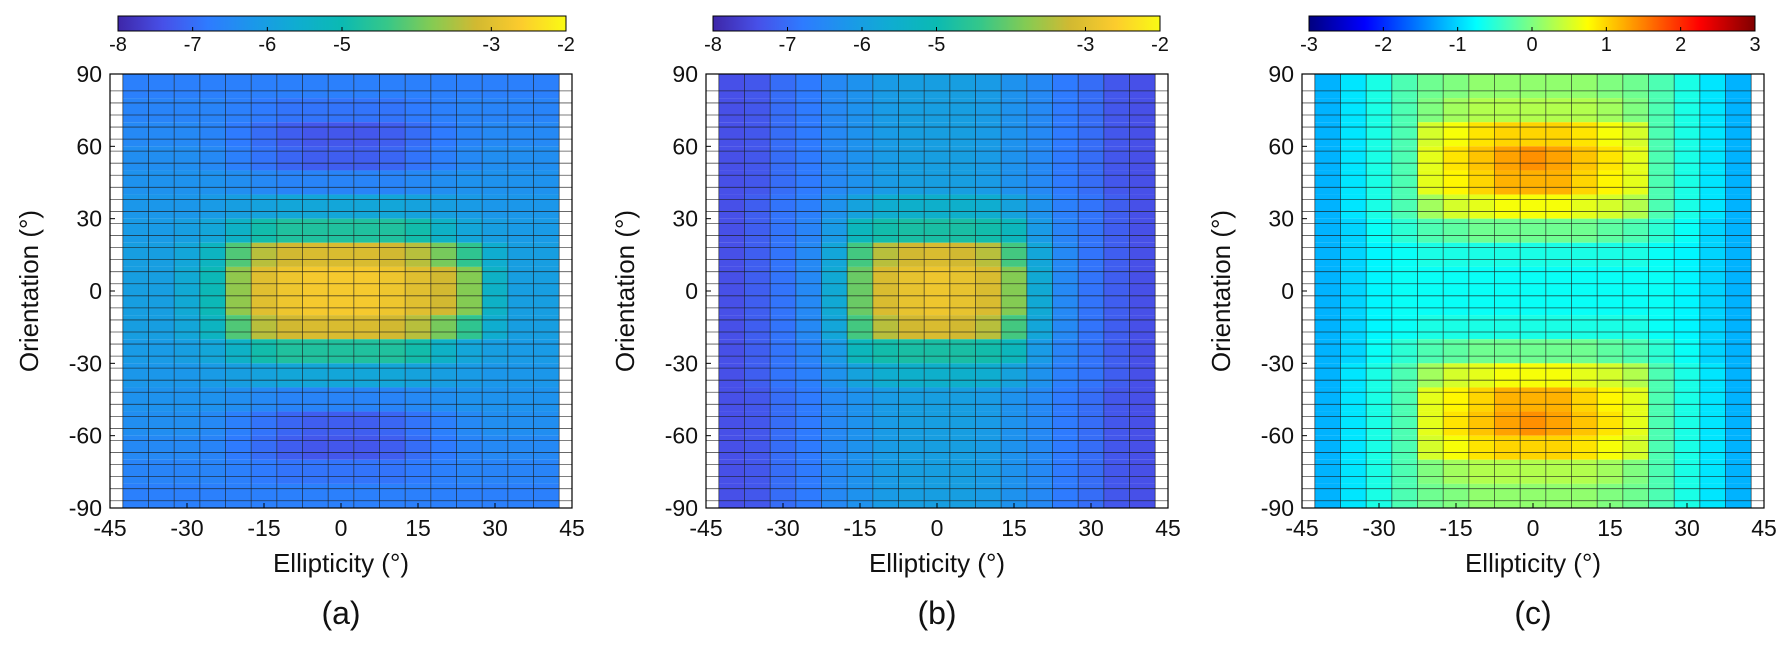  What do you see at coordinates (782, 528) in the screenshot?
I see `x-tick-label: -30` at bounding box center [782, 528].